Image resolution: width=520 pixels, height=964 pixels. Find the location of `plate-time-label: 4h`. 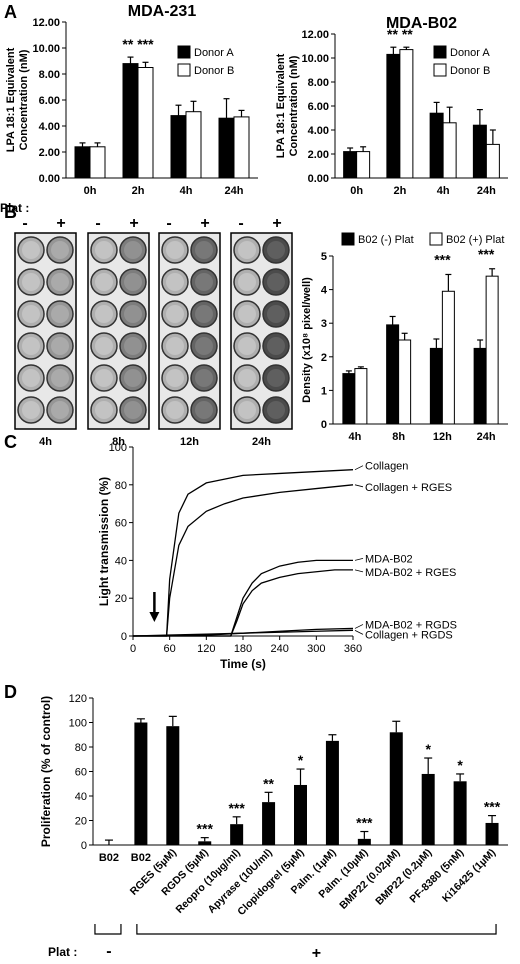

plate-time-label: 4h is located at coordinates (45, 442).